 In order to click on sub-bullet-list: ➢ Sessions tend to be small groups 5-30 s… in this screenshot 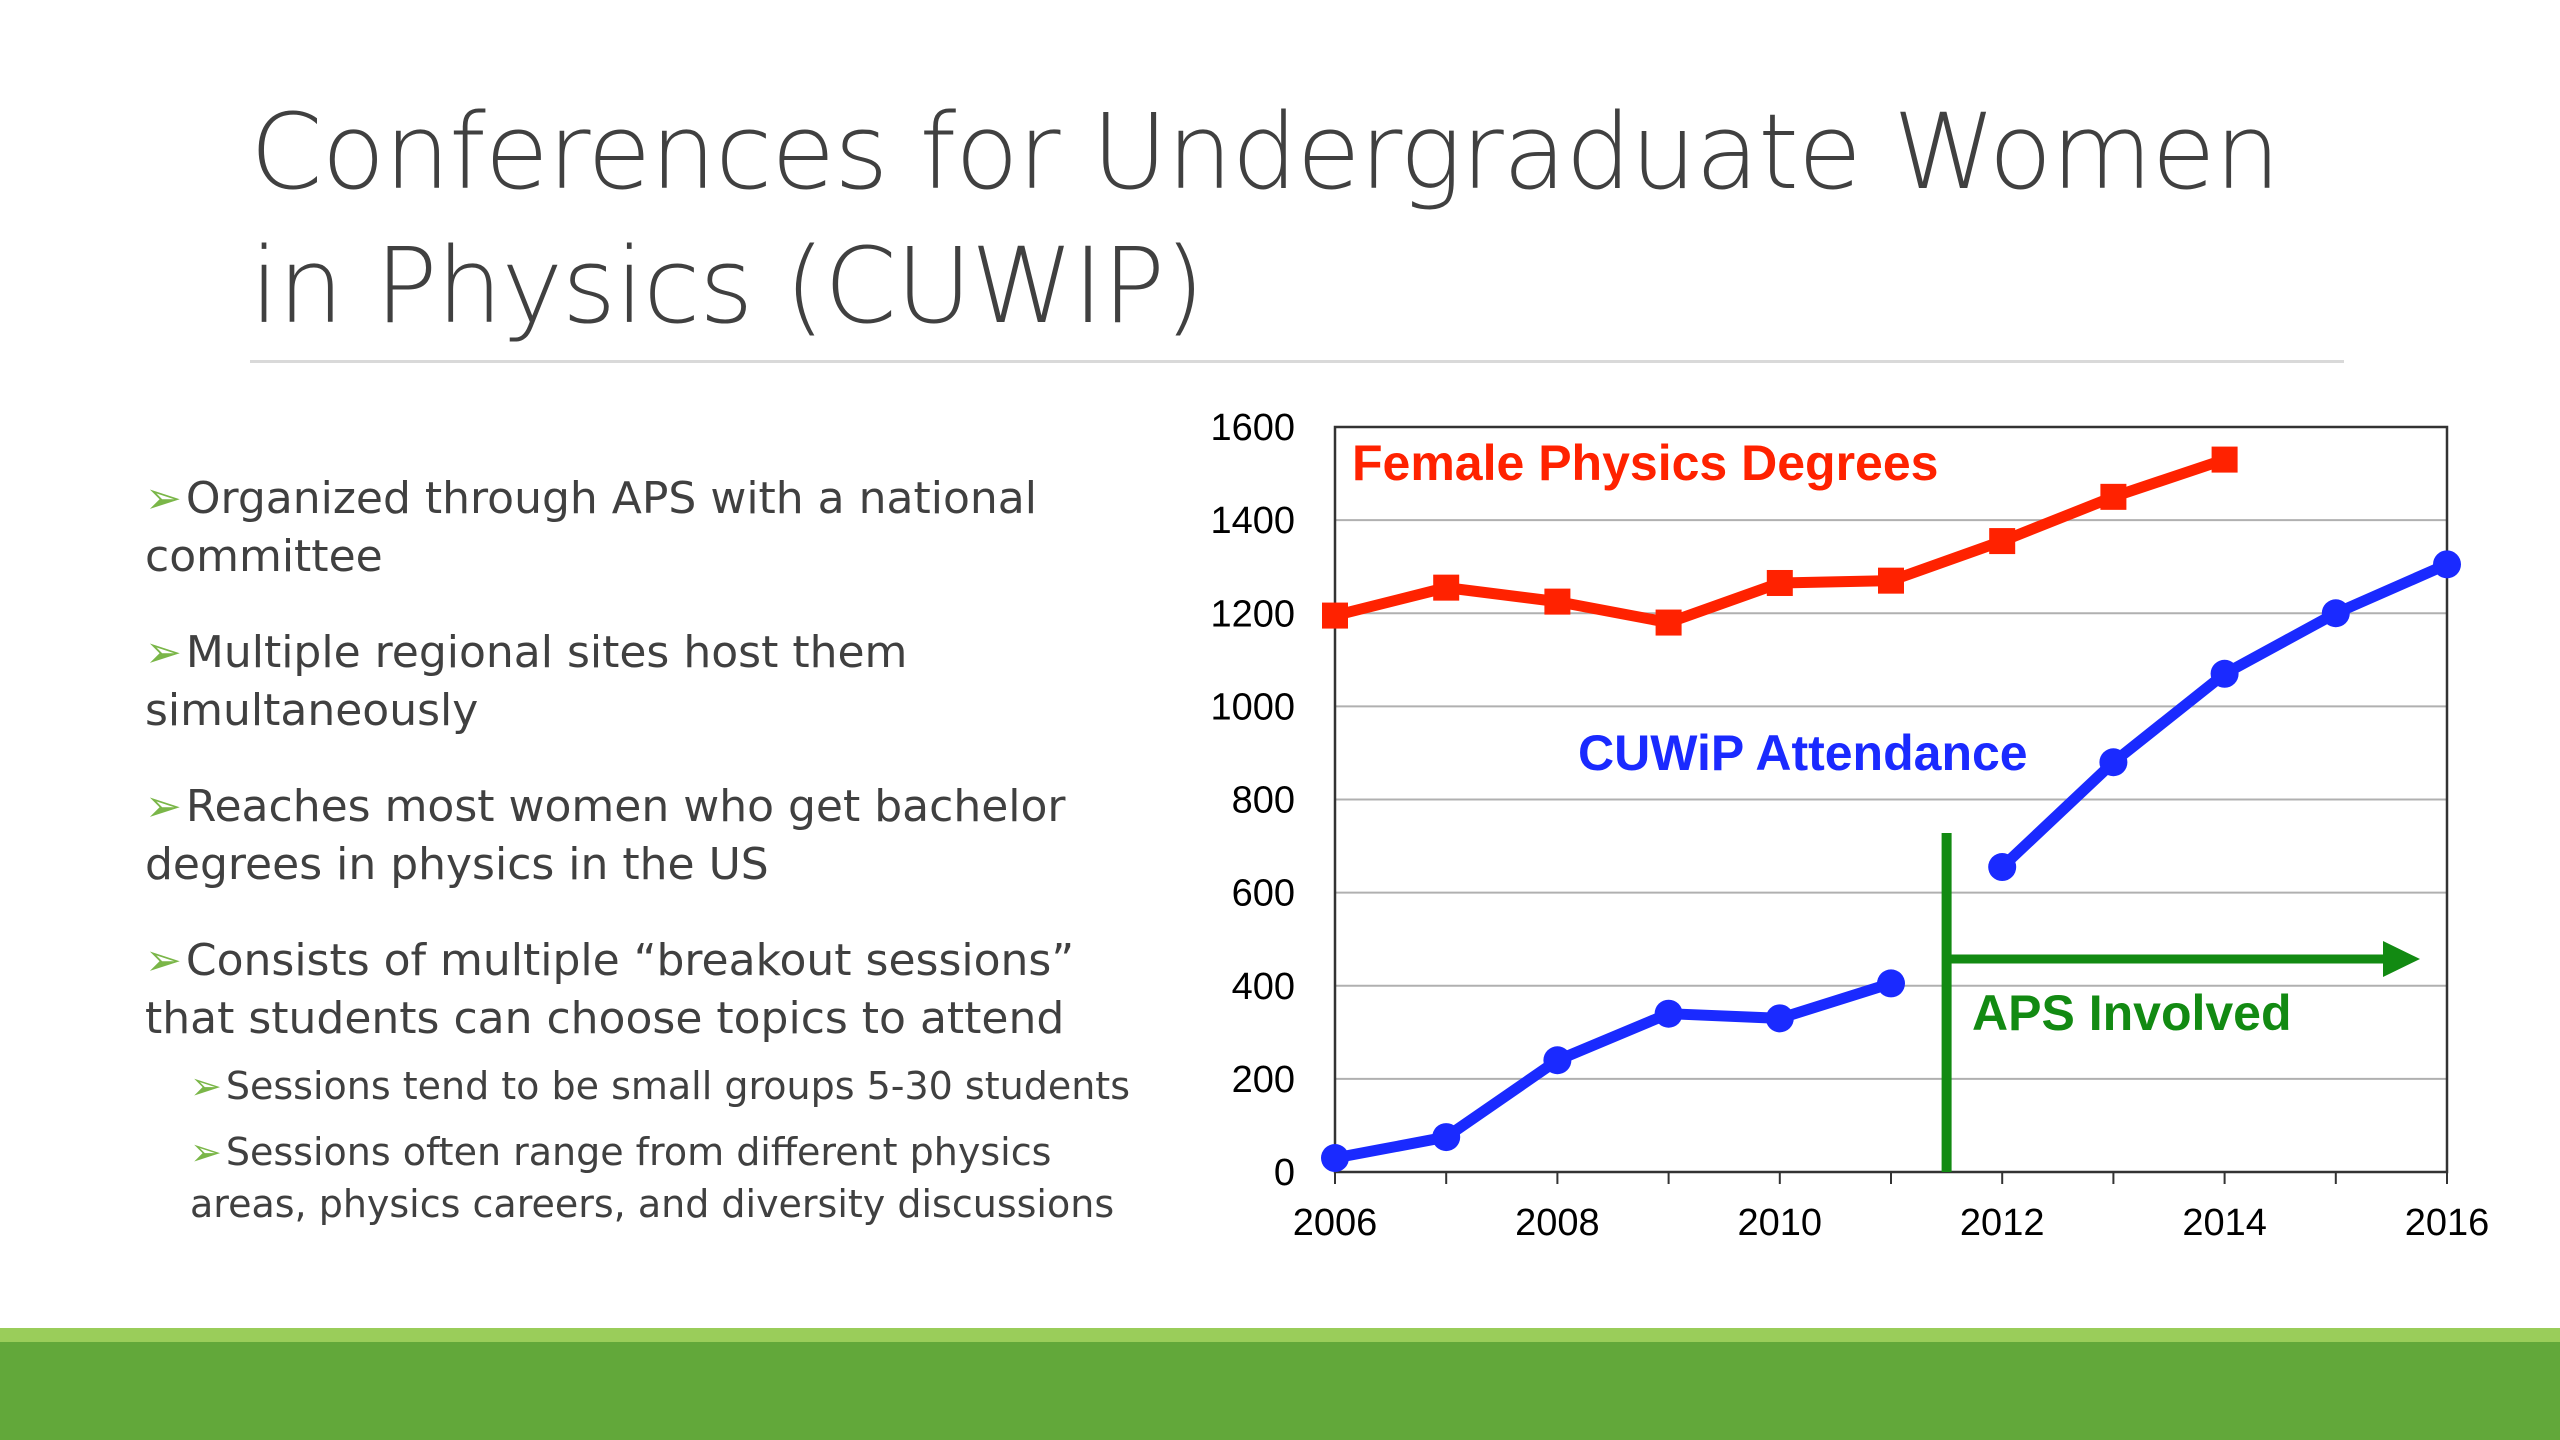, I will do `click(640, 1145)`.